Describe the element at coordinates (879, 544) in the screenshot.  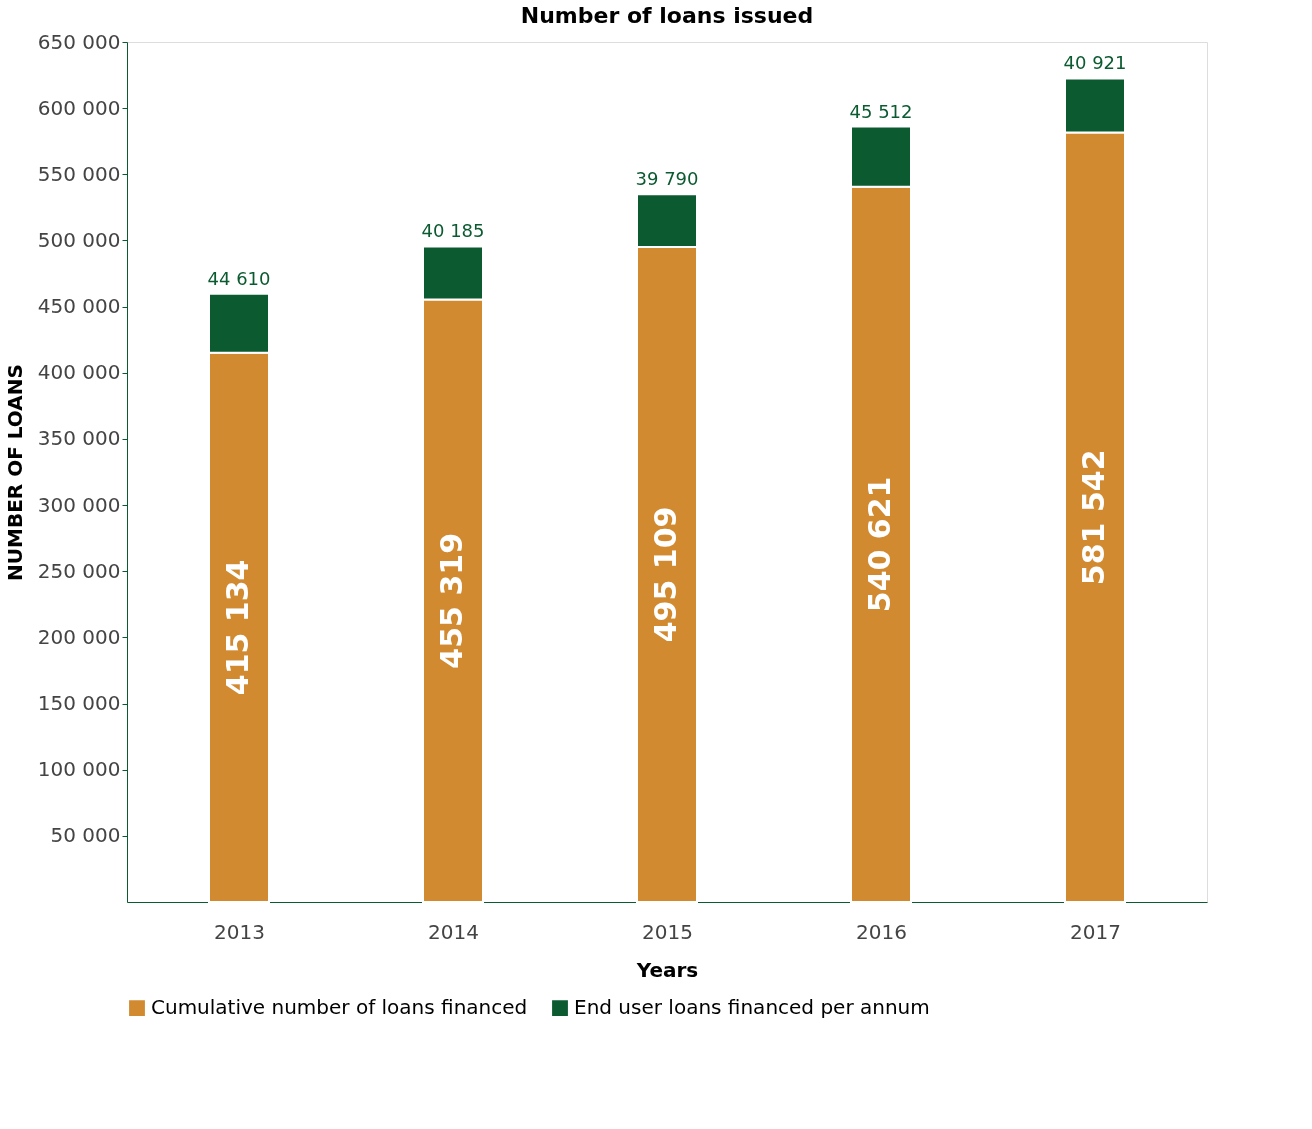
I see `data-label: 540 621` at that location.